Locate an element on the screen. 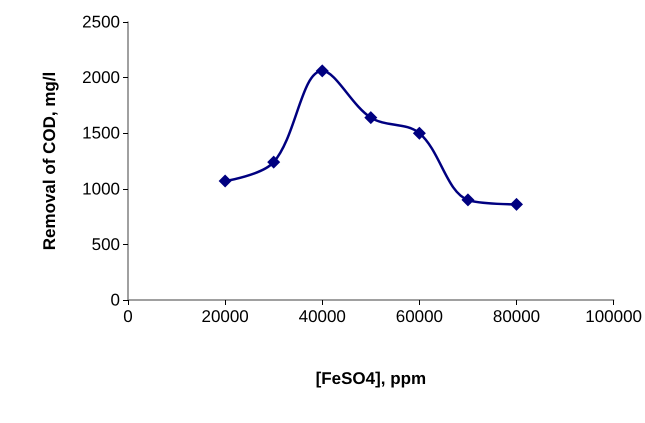 The height and width of the screenshot is (423, 645). x-axis-title: [FeSO4], ppm is located at coordinates (371, 378).